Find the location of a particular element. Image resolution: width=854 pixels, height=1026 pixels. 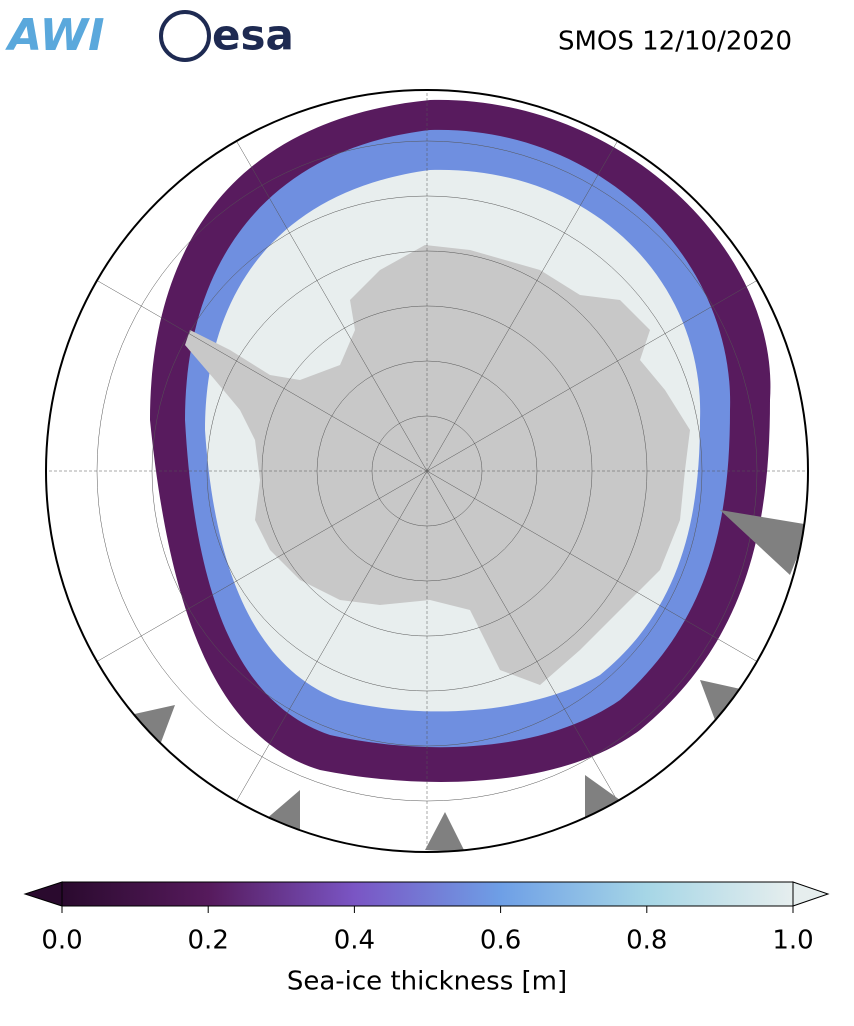

colorbar-tick-label: 0.6 is located at coordinates (500, 941).